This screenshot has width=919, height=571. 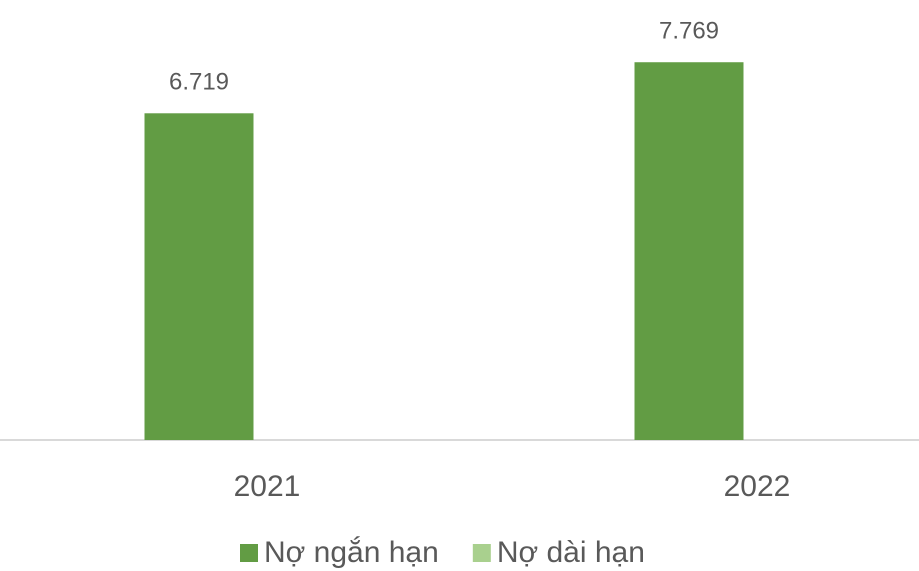 What do you see at coordinates (351, 552) in the screenshot?
I see `legend-label: Nợ ngắn hạn` at bounding box center [351, 552].